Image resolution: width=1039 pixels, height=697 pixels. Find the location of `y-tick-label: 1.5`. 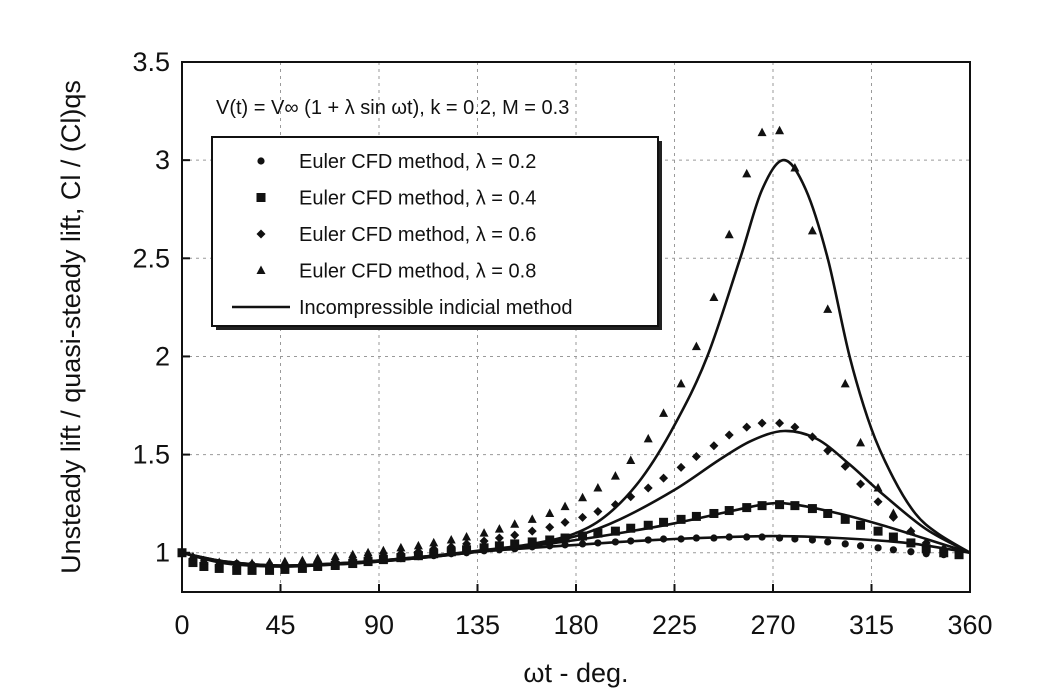

y-tick-label: 1.5 is located at coordinates (151, 455).